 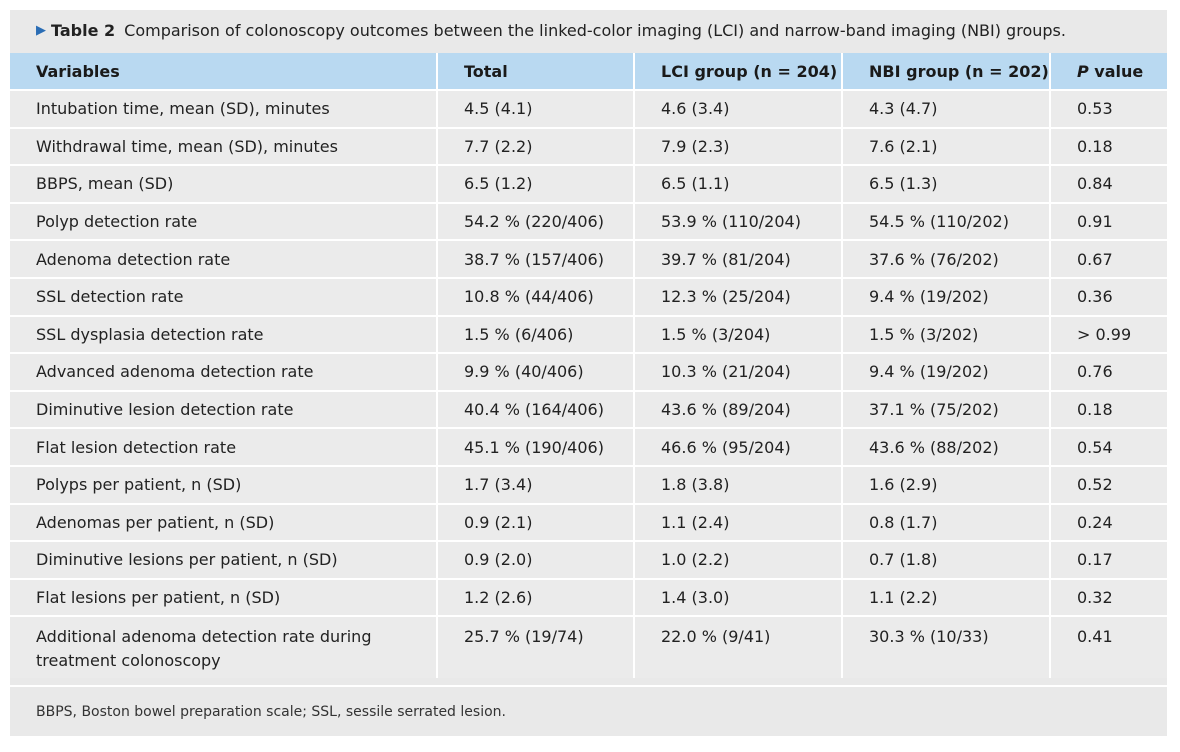 I want to click on cell-lci: 43.6 % (89/204), so click(x=738, y=409).